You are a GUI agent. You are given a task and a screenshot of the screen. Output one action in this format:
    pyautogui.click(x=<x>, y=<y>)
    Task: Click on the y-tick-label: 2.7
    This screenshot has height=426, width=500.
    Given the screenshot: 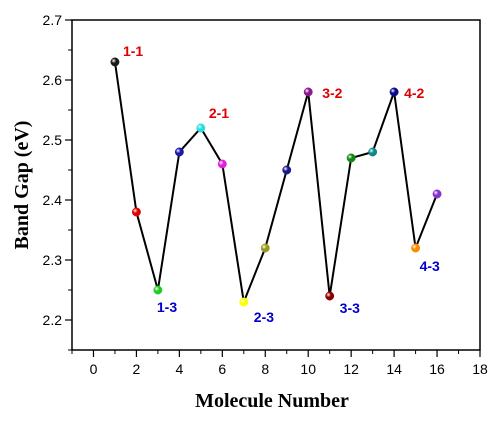 What is the action you would take?
    pyautogui.click(x=53, y=20)
    